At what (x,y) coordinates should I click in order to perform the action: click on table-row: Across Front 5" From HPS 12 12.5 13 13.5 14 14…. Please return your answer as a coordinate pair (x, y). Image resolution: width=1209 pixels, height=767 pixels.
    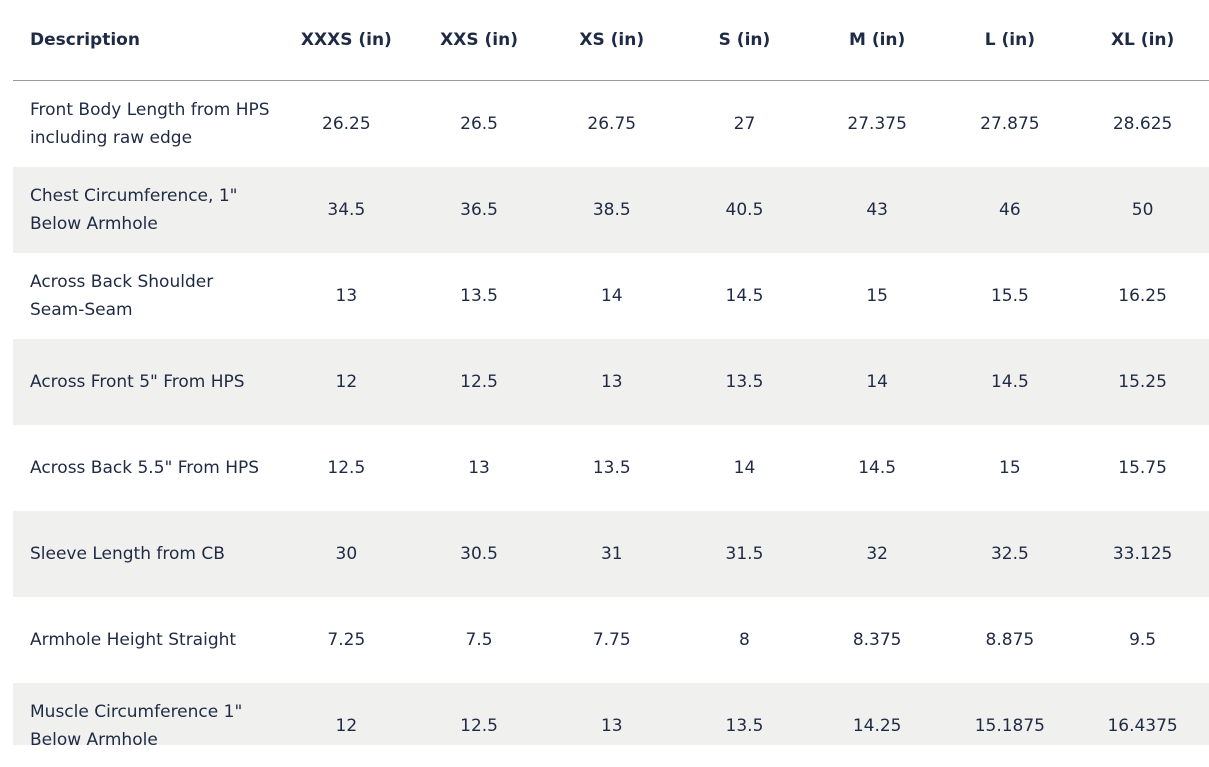
    Looking at the image, I should click on (611, 382).